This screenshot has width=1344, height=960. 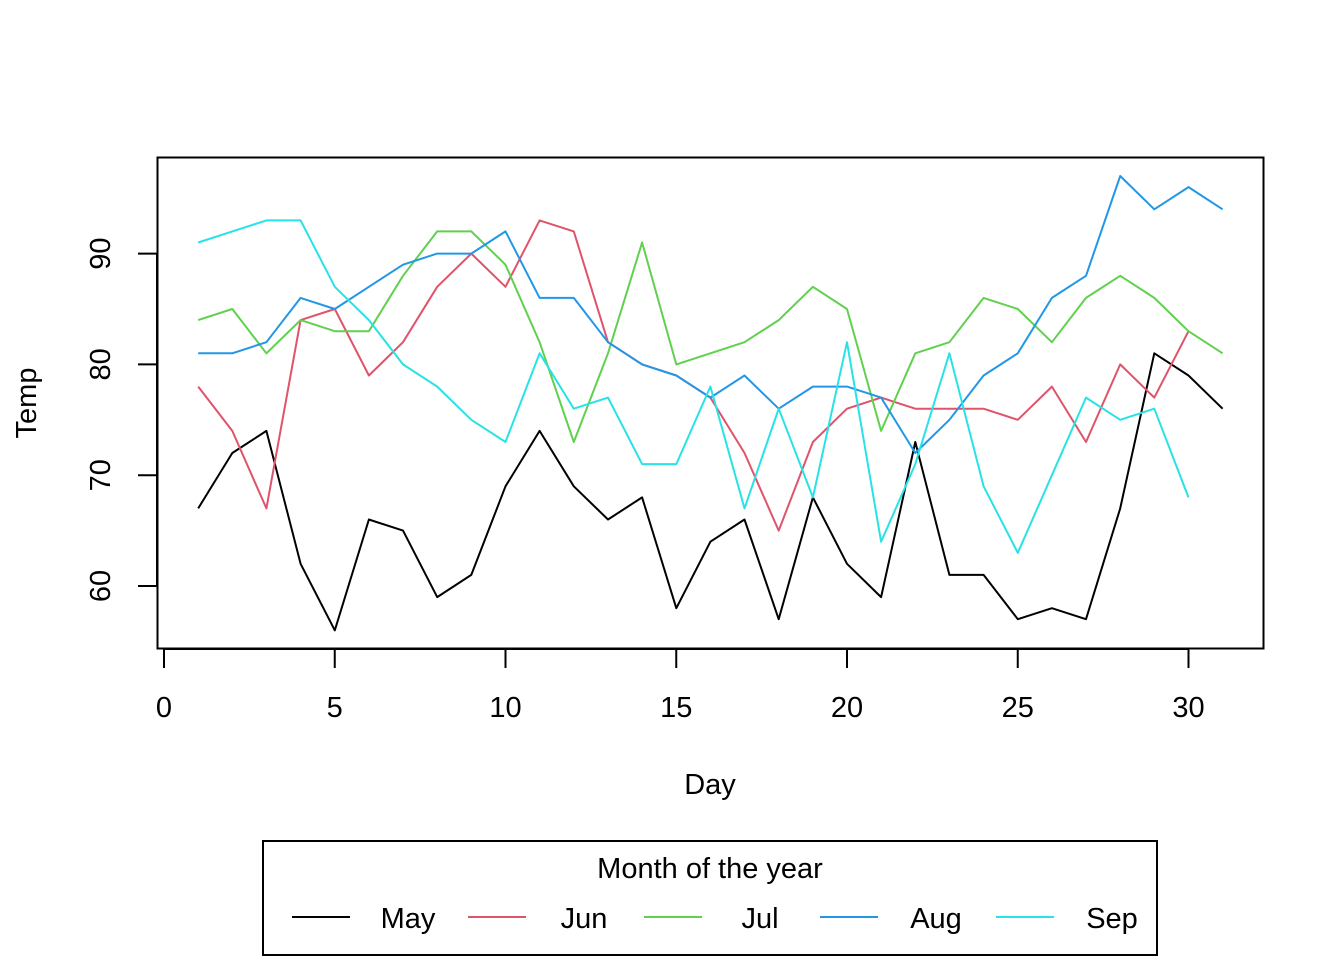 What do you see at coordinates (101, 364) in the screenshot?
I see `y-tick-label: 80` at bounding box center [101, 364].